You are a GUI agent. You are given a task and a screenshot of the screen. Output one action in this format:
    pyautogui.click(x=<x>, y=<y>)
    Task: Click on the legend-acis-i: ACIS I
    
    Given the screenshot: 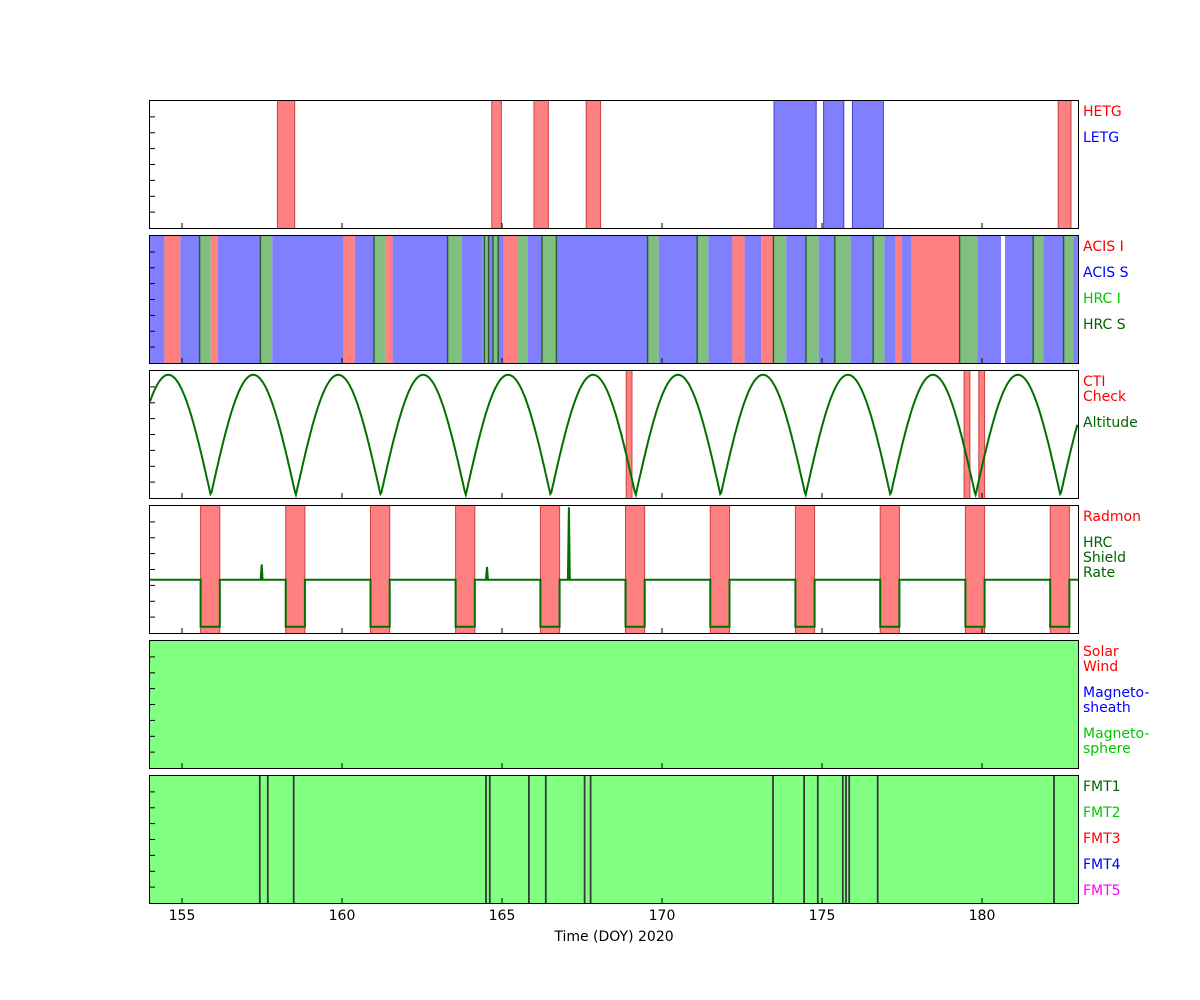 What is the action you would take?
    pyautogui.click(x=1140, y=247)
    